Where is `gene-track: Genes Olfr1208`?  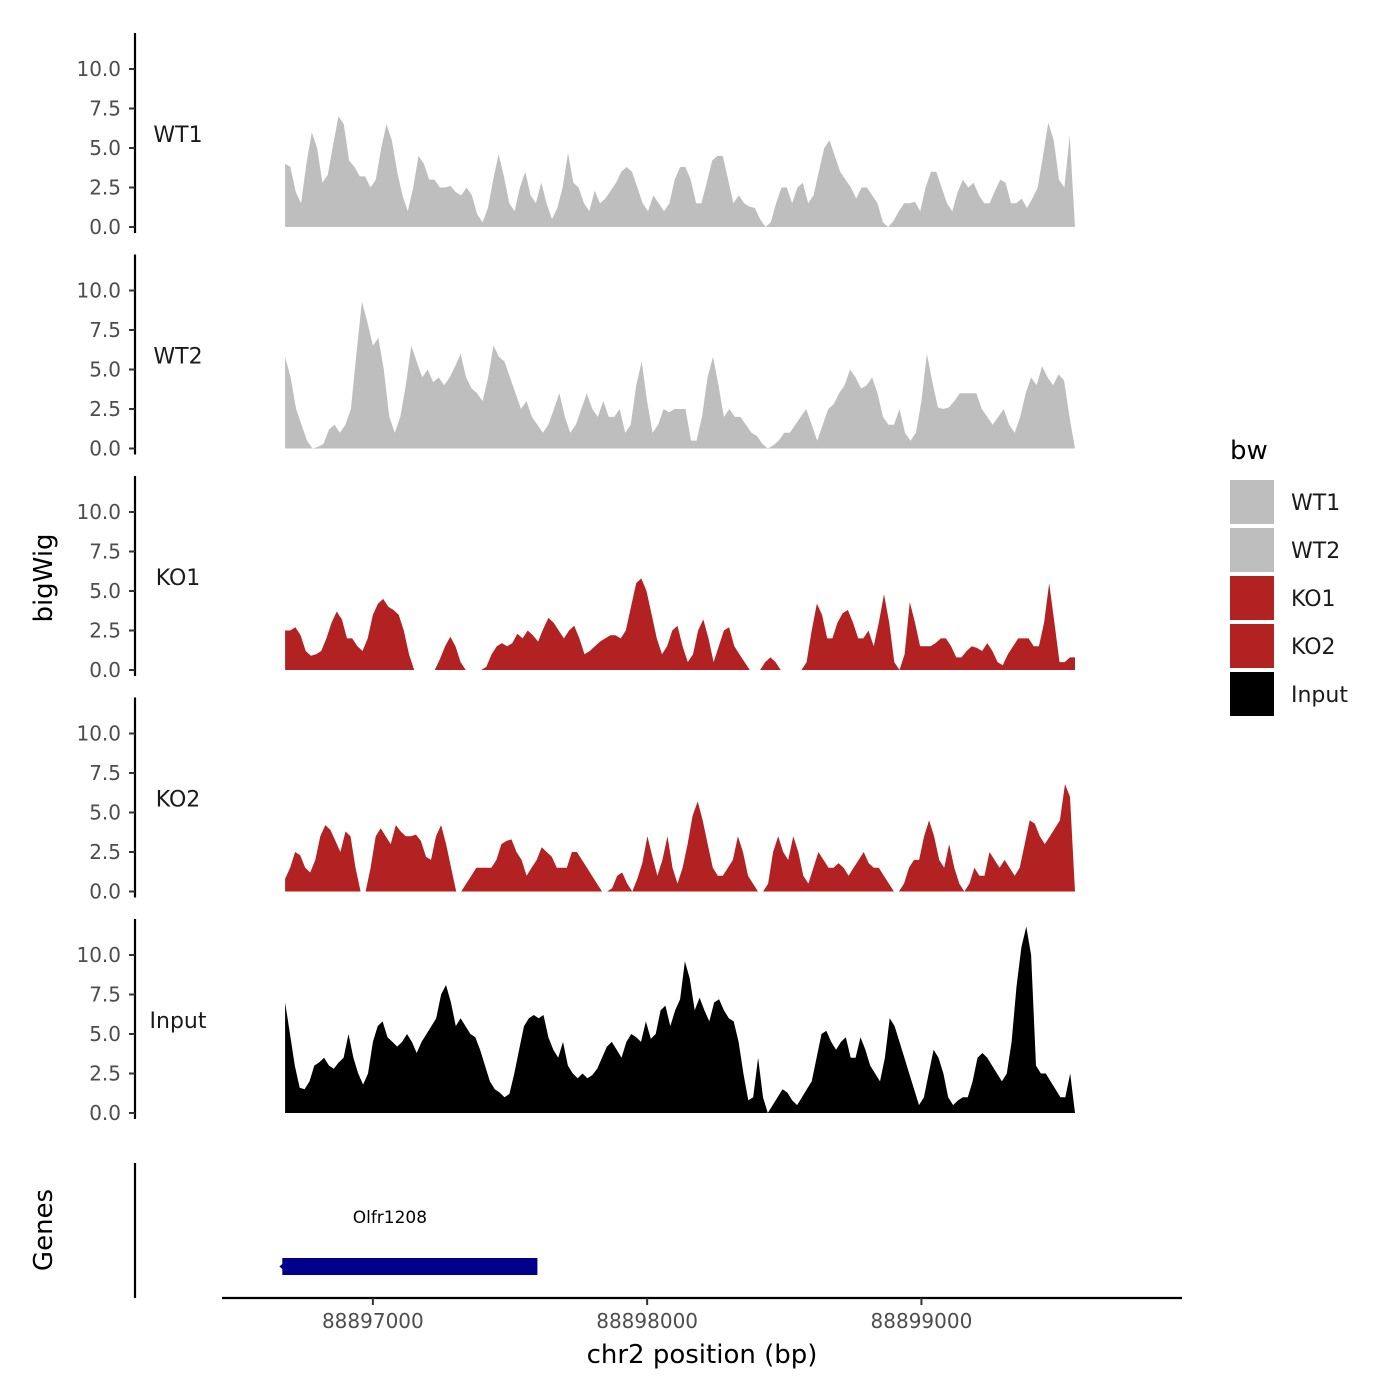 gene-track: Genes Olfr1208 is located at coordinates (283, 1230).